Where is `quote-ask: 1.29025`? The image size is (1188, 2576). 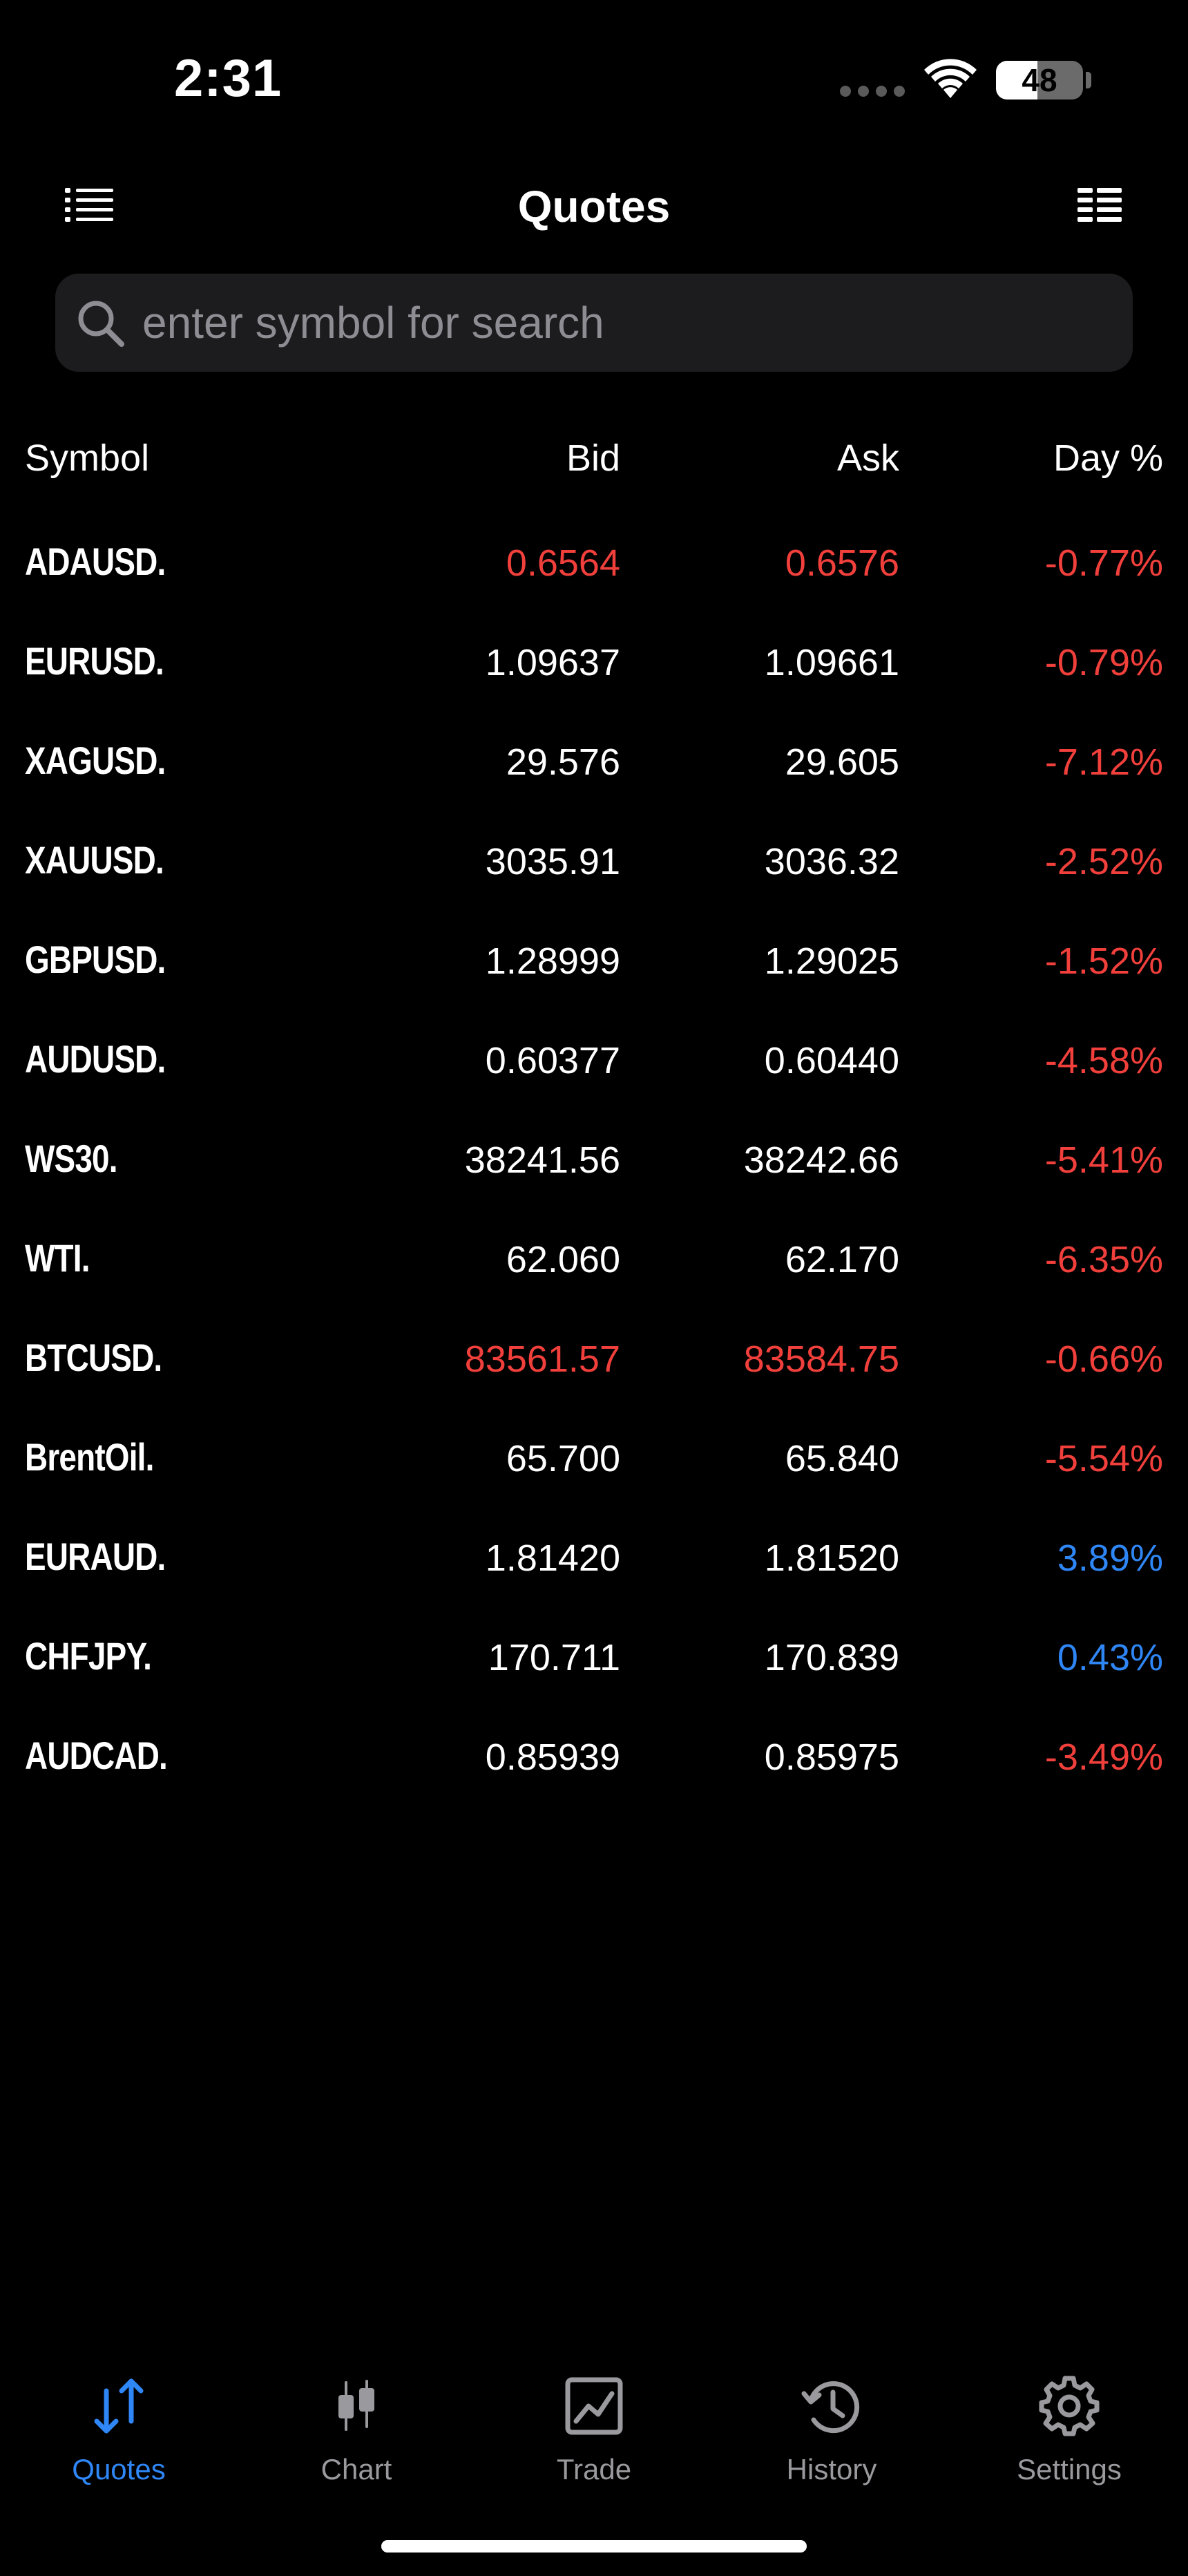
quote-ask: 1.29025 is located at coordinates (831, 961).